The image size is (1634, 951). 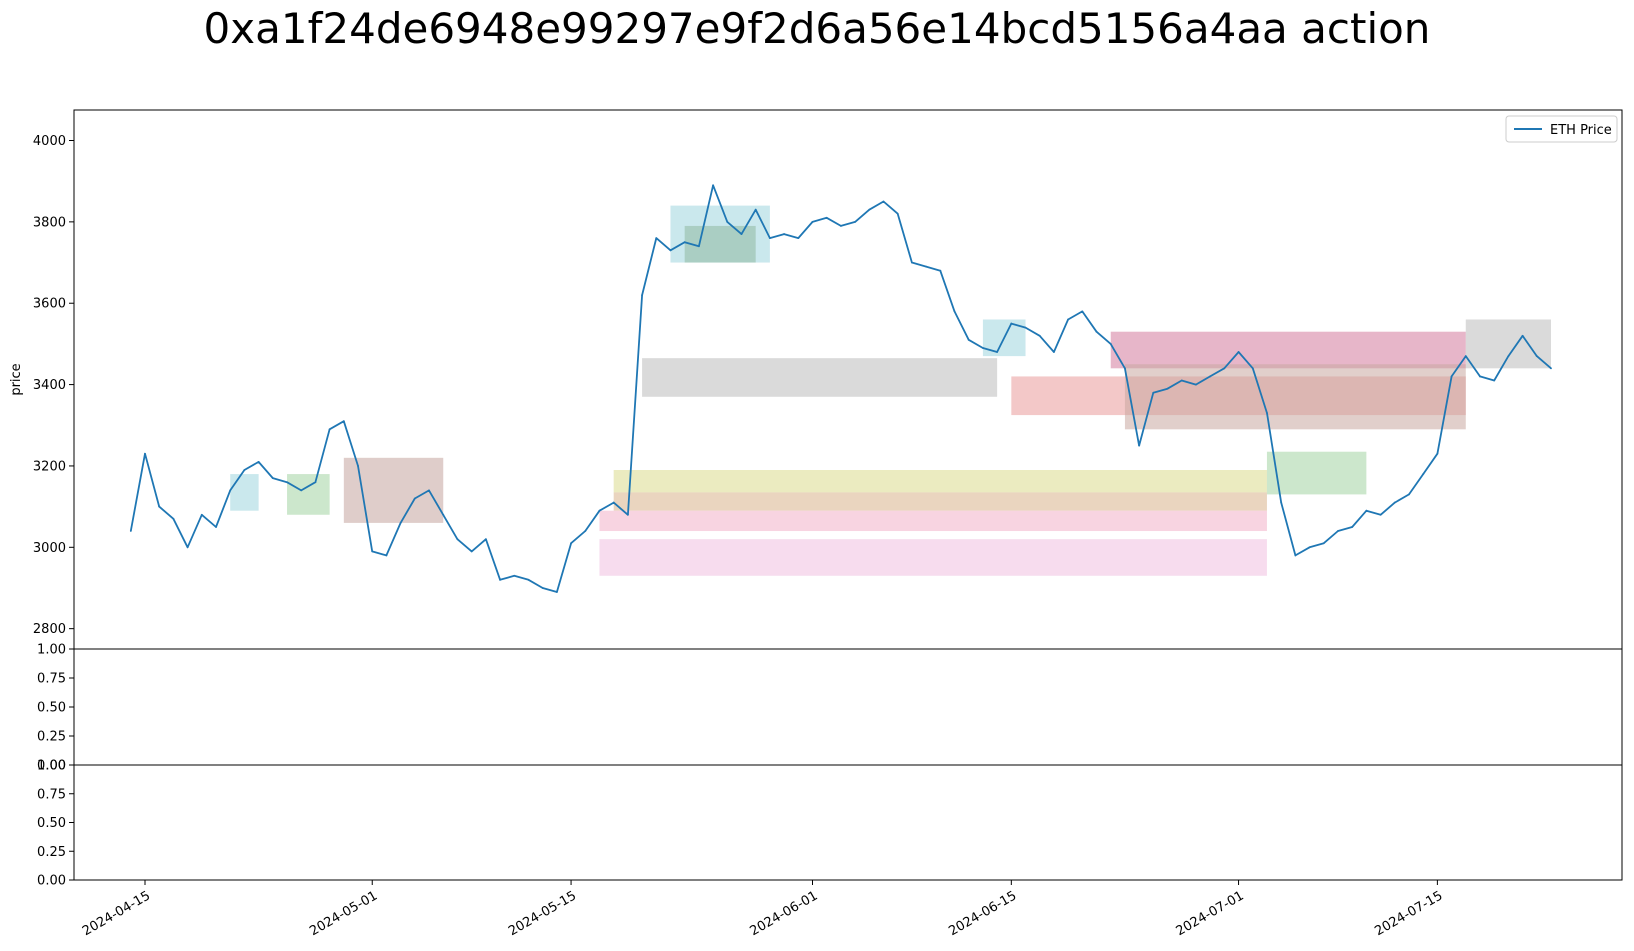 What do you see at coordinates (51, 737) in the screenshot?
I see `sub-y-tick-label: 0.25` at bounding box center [51, 737].